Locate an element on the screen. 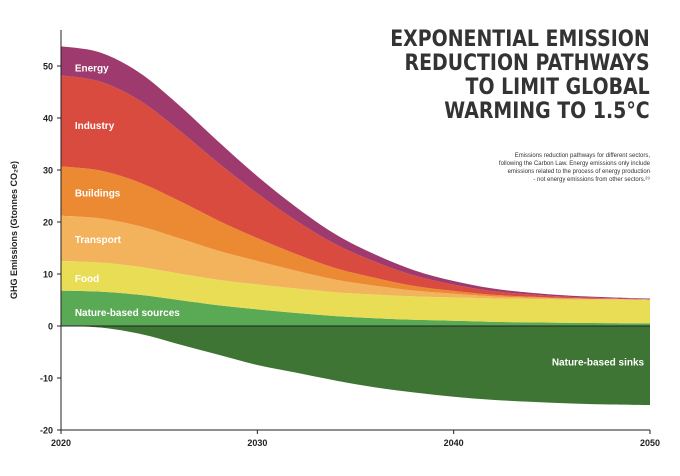  y-tick-label: 20 is located at coordinates (48, 223).